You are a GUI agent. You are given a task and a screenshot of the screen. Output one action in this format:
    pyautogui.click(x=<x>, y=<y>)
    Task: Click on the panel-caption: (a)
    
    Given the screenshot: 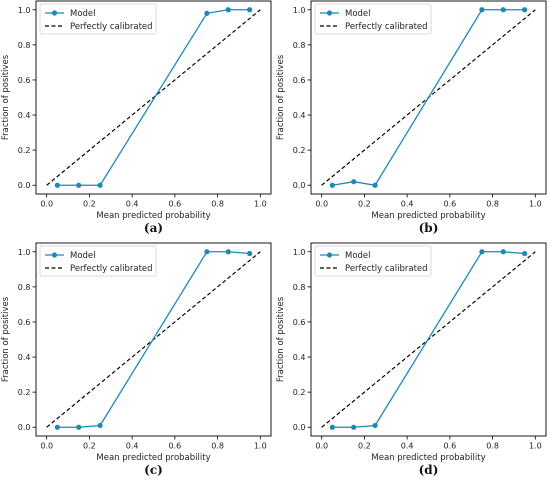 What is the action you would take?
    pyautogui.click(x=153, y=228)
    